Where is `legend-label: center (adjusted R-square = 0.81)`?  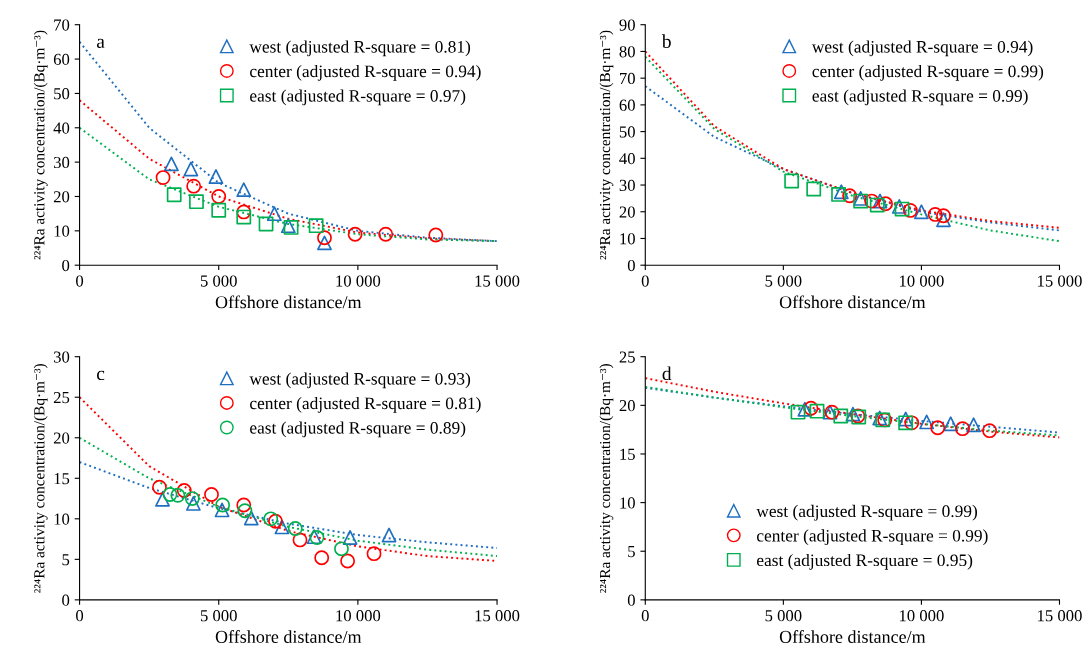
legend-label: center (adjusted R-square = 0.81) is located at coordinates (365, 404).